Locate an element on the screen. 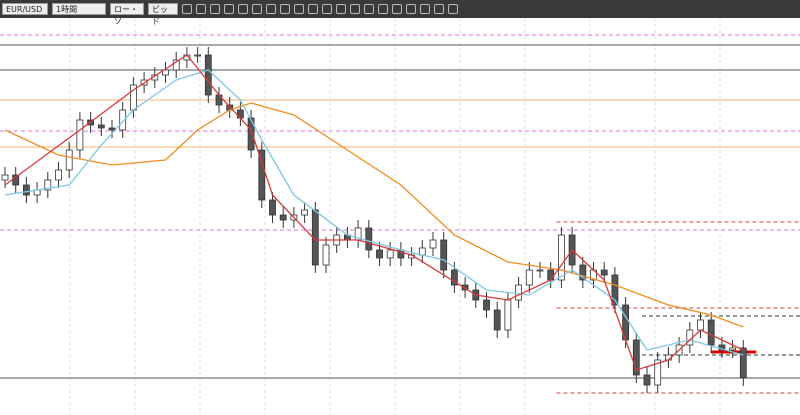 The image size is (800, 415). price-side-select: ビッド is located at coordinates (163, 14).